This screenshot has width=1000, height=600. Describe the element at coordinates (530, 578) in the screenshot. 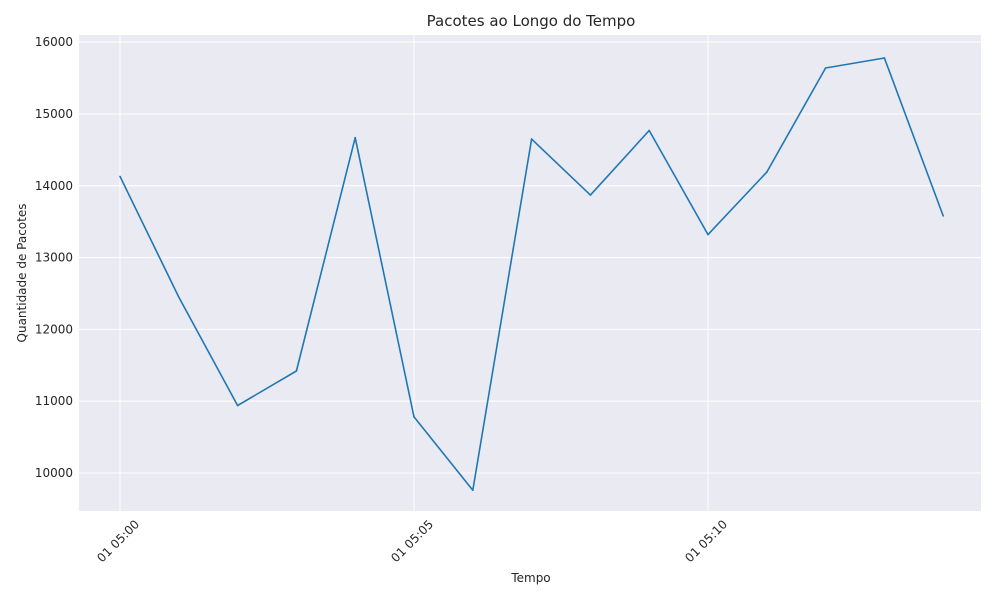

I see `x-axis-label: Tempo` at that location.